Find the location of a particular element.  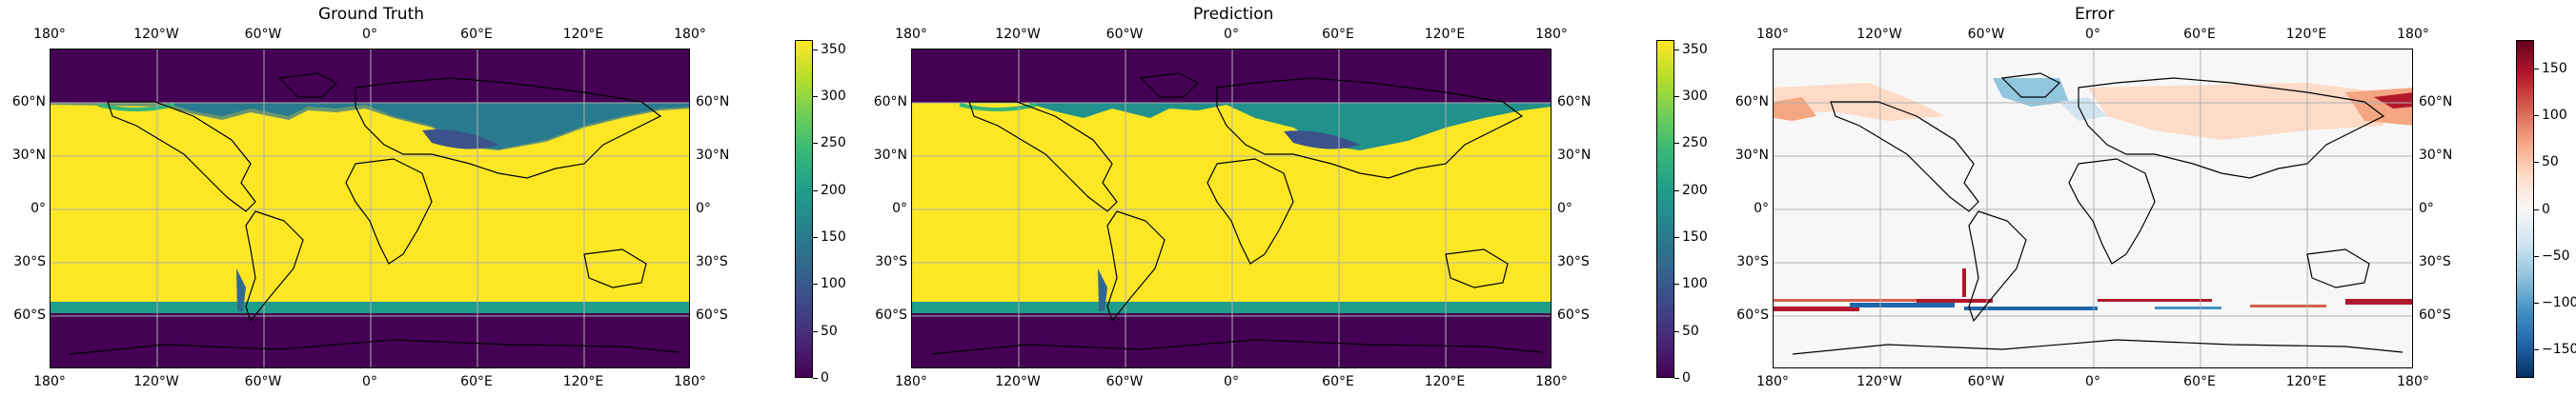

panel-title: Ground Truth is located at coordinates (371, 14).